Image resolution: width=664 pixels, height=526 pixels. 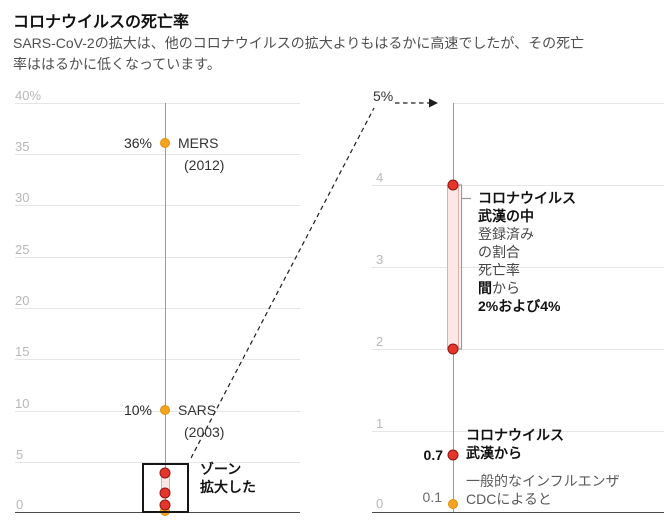 I want to click on range-note-line5: 死亡率, so click(x=499, y=270).